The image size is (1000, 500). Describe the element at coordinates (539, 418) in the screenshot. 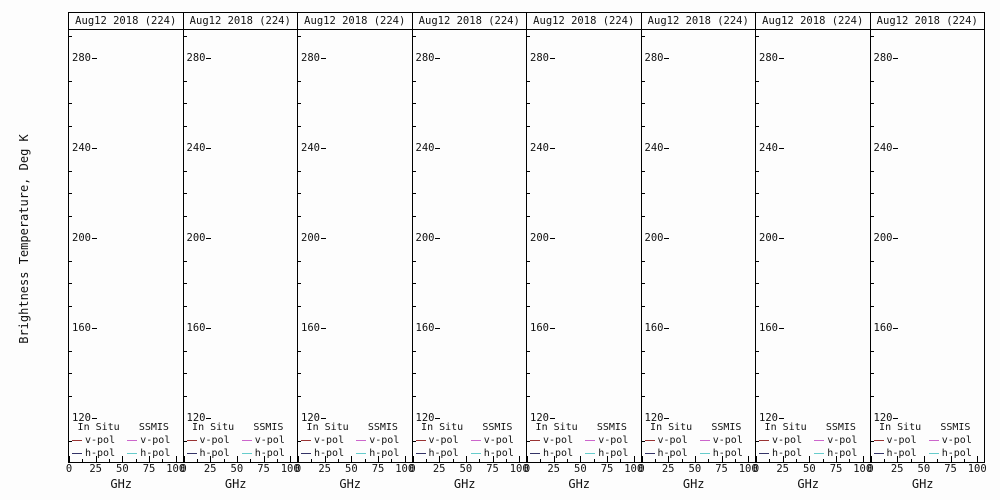

I see `y-tick-label: 120` at that location.